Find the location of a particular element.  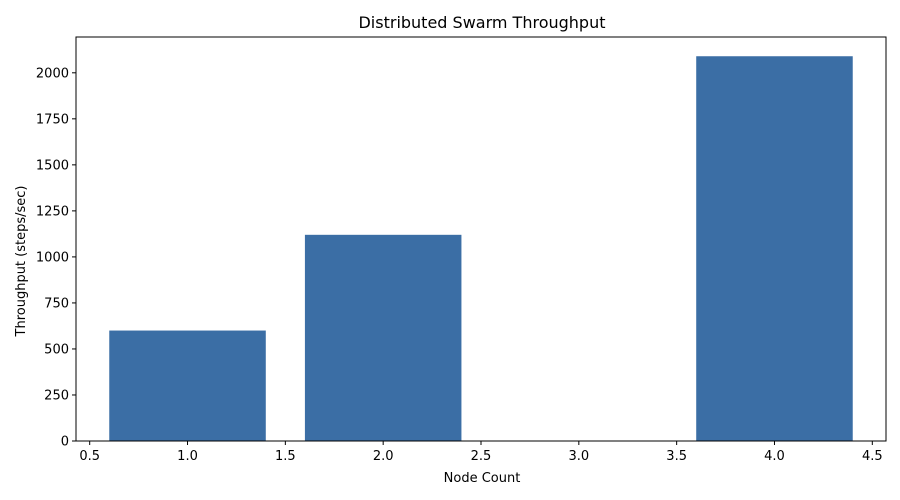

y-tick-label: 1250 is located at coordinates (52, 211).